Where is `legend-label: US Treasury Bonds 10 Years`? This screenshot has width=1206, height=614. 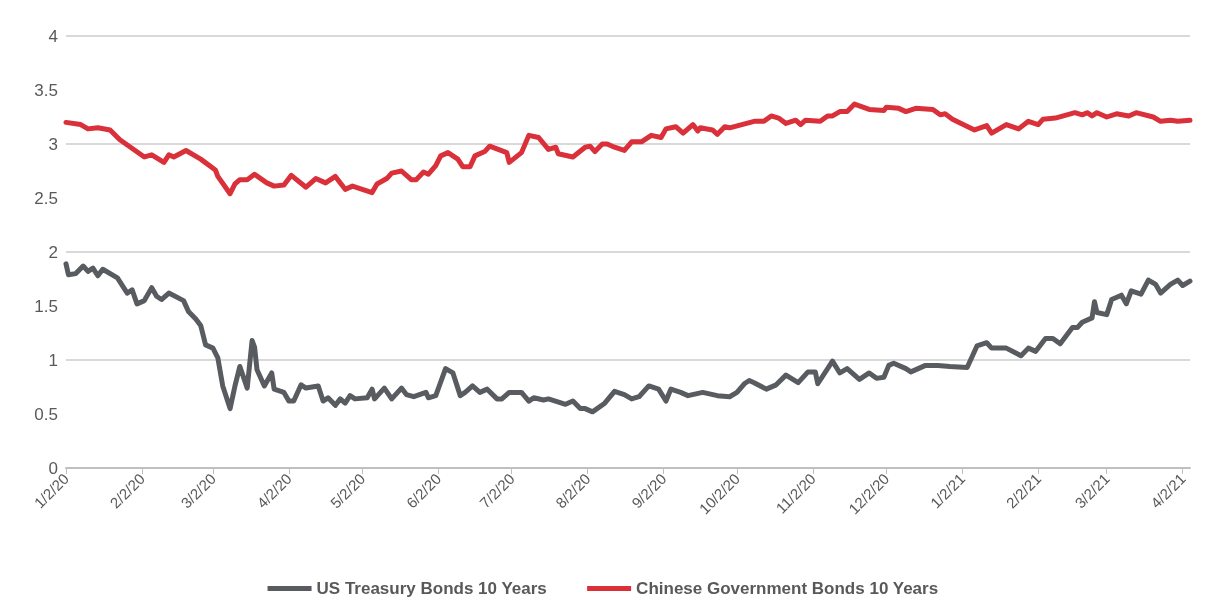
legend-label: US Treasury Bonds 10 Years is located at coordinates (431, 588).